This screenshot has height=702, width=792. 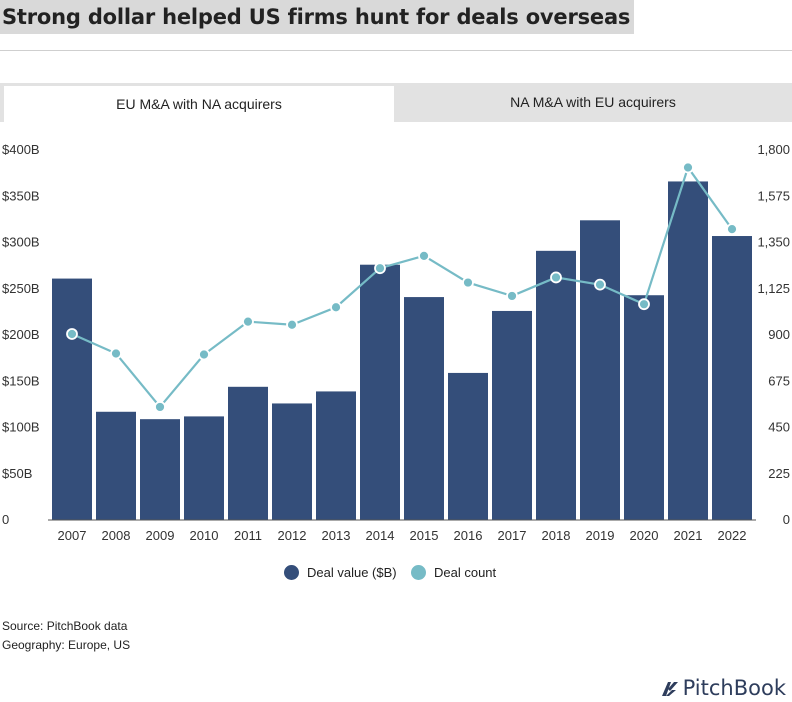 What do you see at coordinates (669, 689) in the screenshot?
I see `pitchbook-logo-icon` at bounding box center [669, 689].